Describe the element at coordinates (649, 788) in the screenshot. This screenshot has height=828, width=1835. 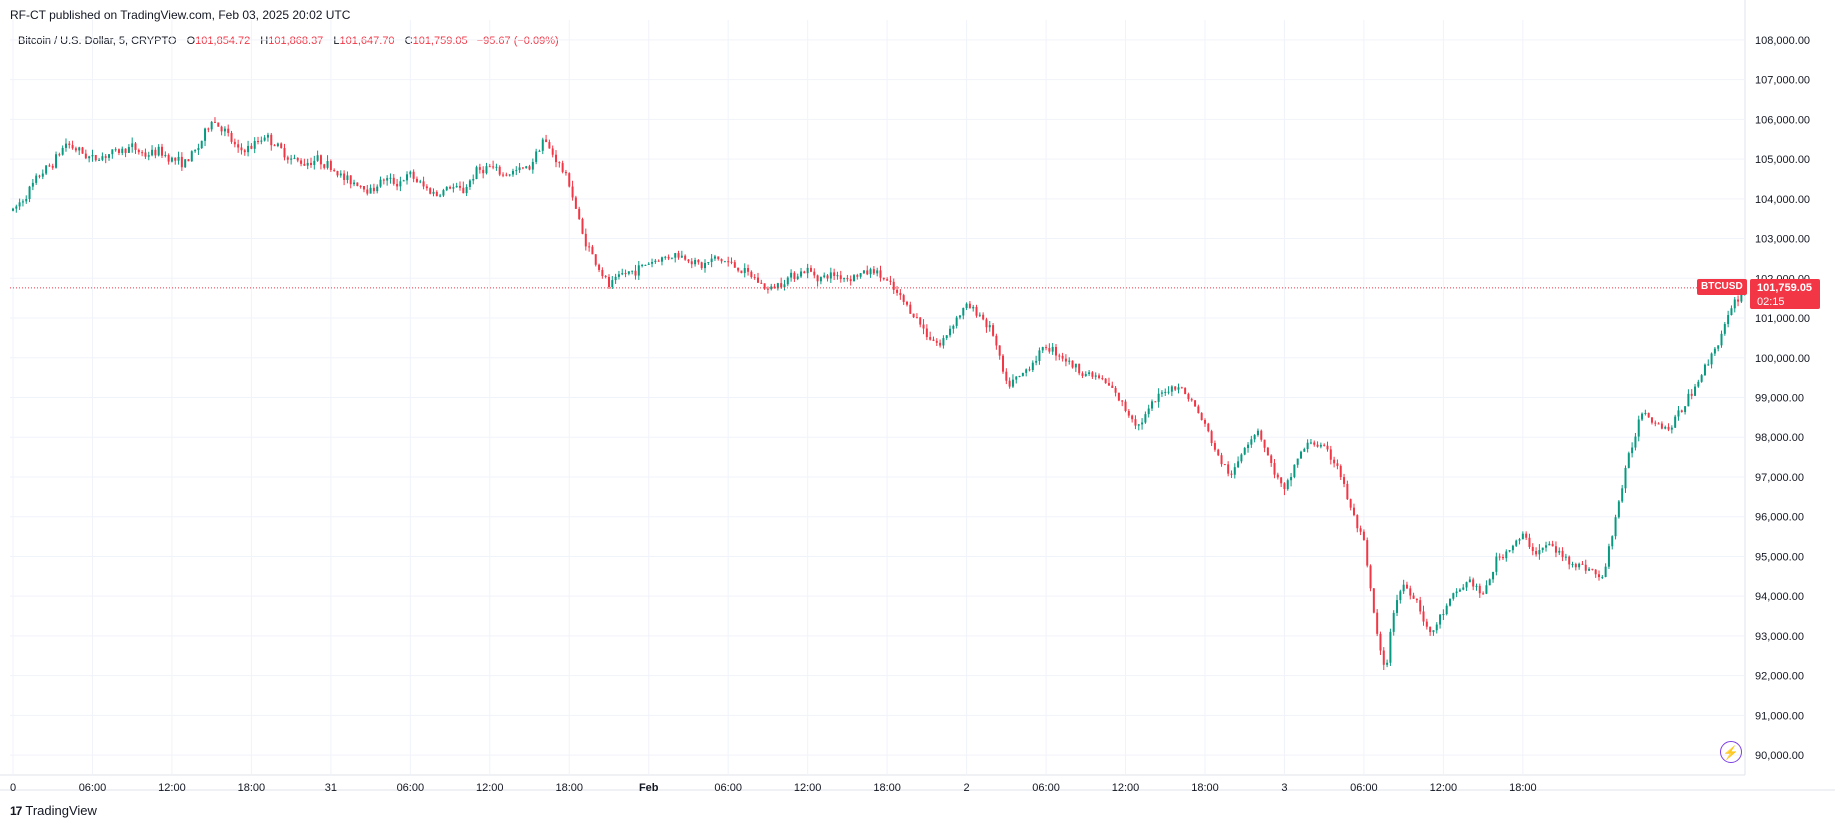
I see `x-tick-label: Feb` at that location.